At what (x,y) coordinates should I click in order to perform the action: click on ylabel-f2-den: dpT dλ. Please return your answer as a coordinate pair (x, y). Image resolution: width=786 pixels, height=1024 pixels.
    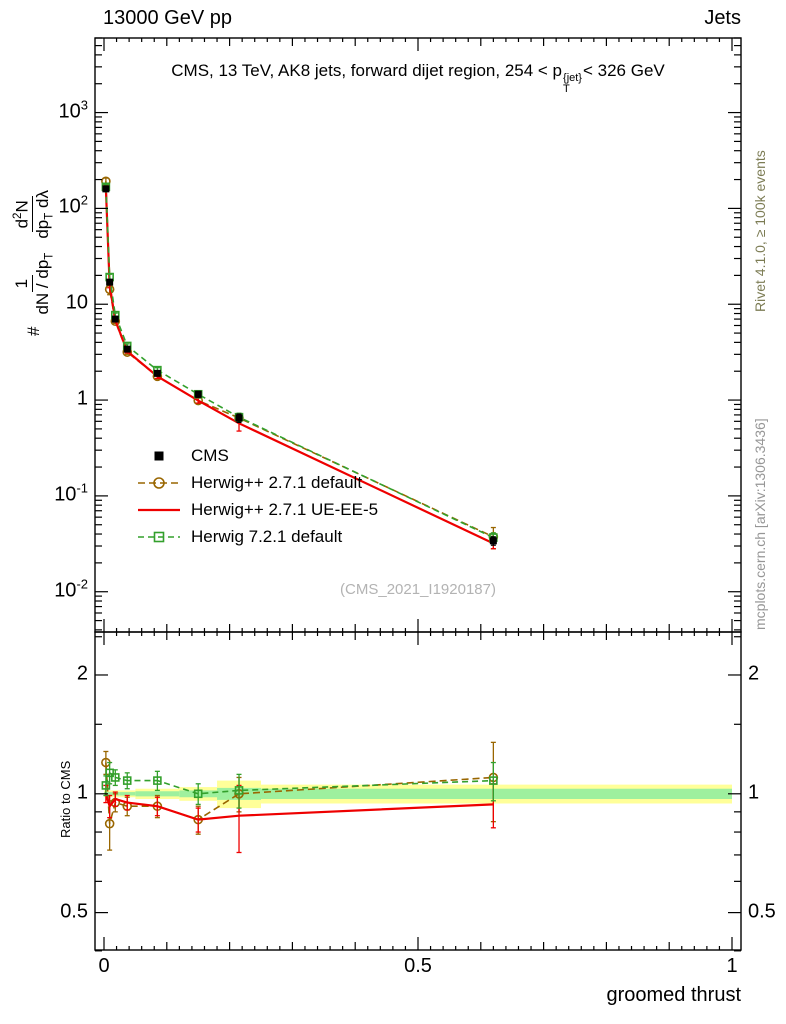
    Looking at the image, I should click on (45, 214).